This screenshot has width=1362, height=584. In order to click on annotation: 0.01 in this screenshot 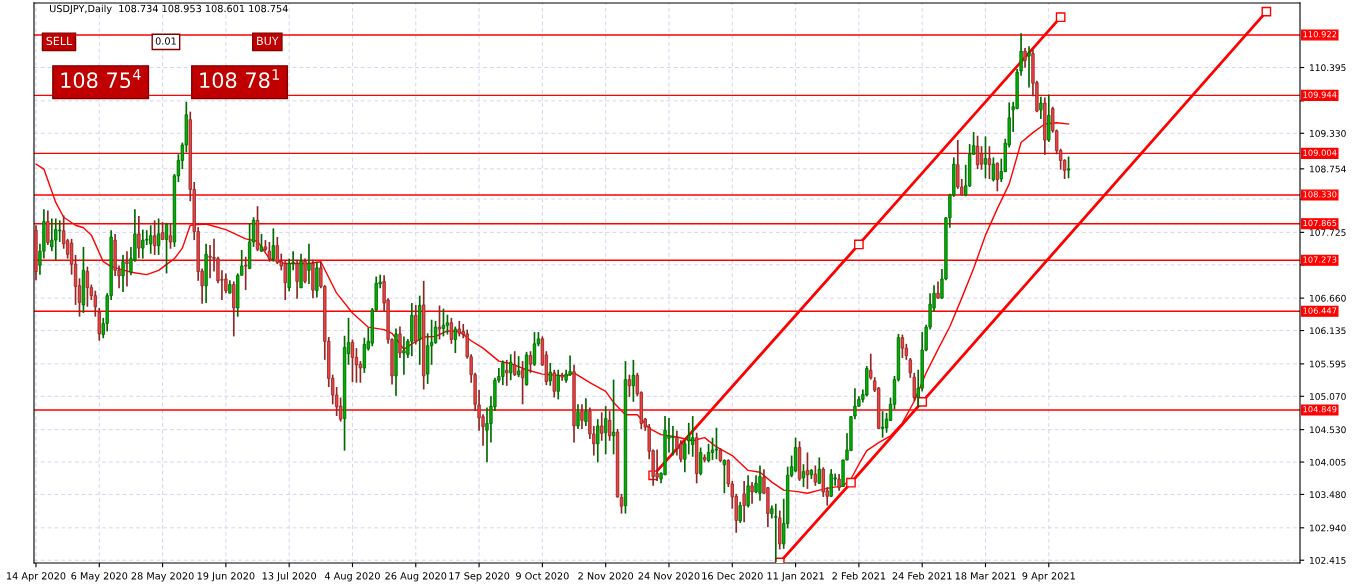, I will do `click(165, 41)`.